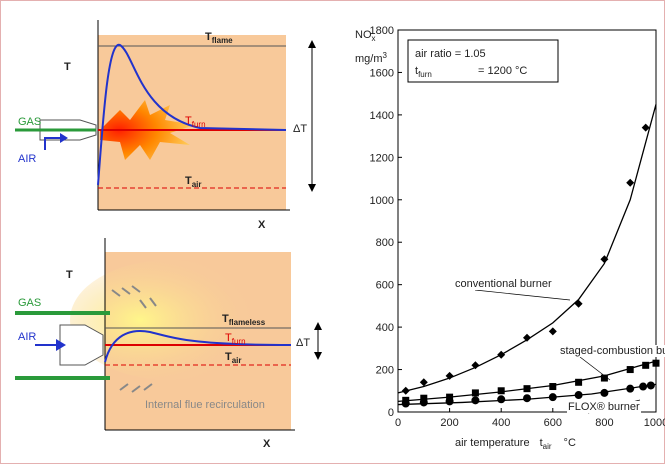  Describe the element at coordinates (27, 337) in the screenshot. I see `air-label: AIR` at that location.